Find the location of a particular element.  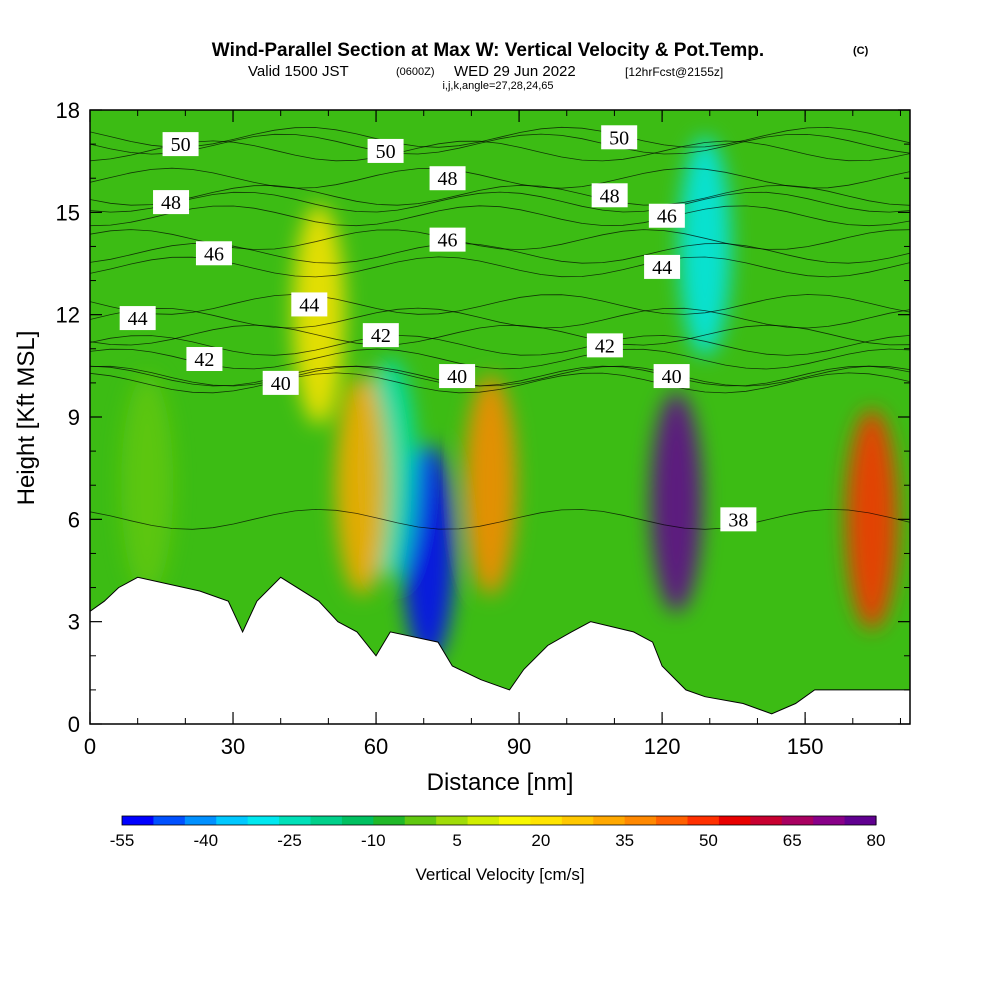

terrain is located at coordinates (500, 650).